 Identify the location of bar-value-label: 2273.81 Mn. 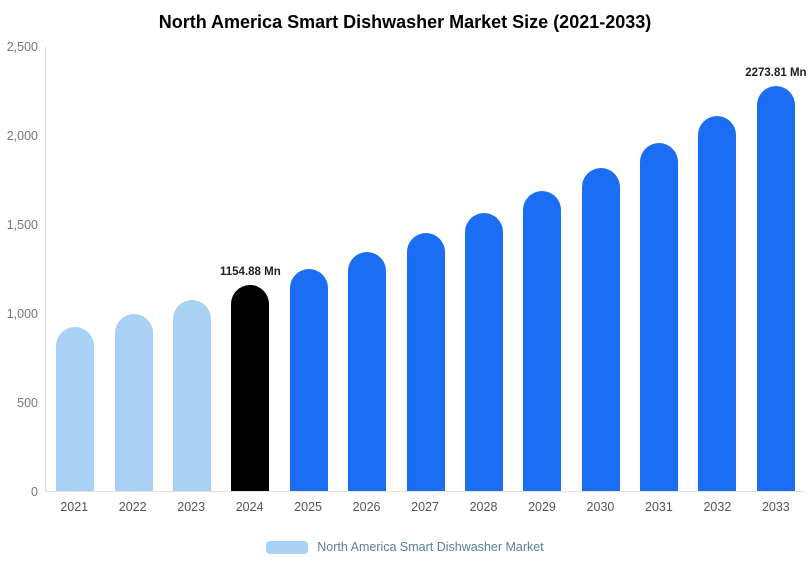
(776, 73).